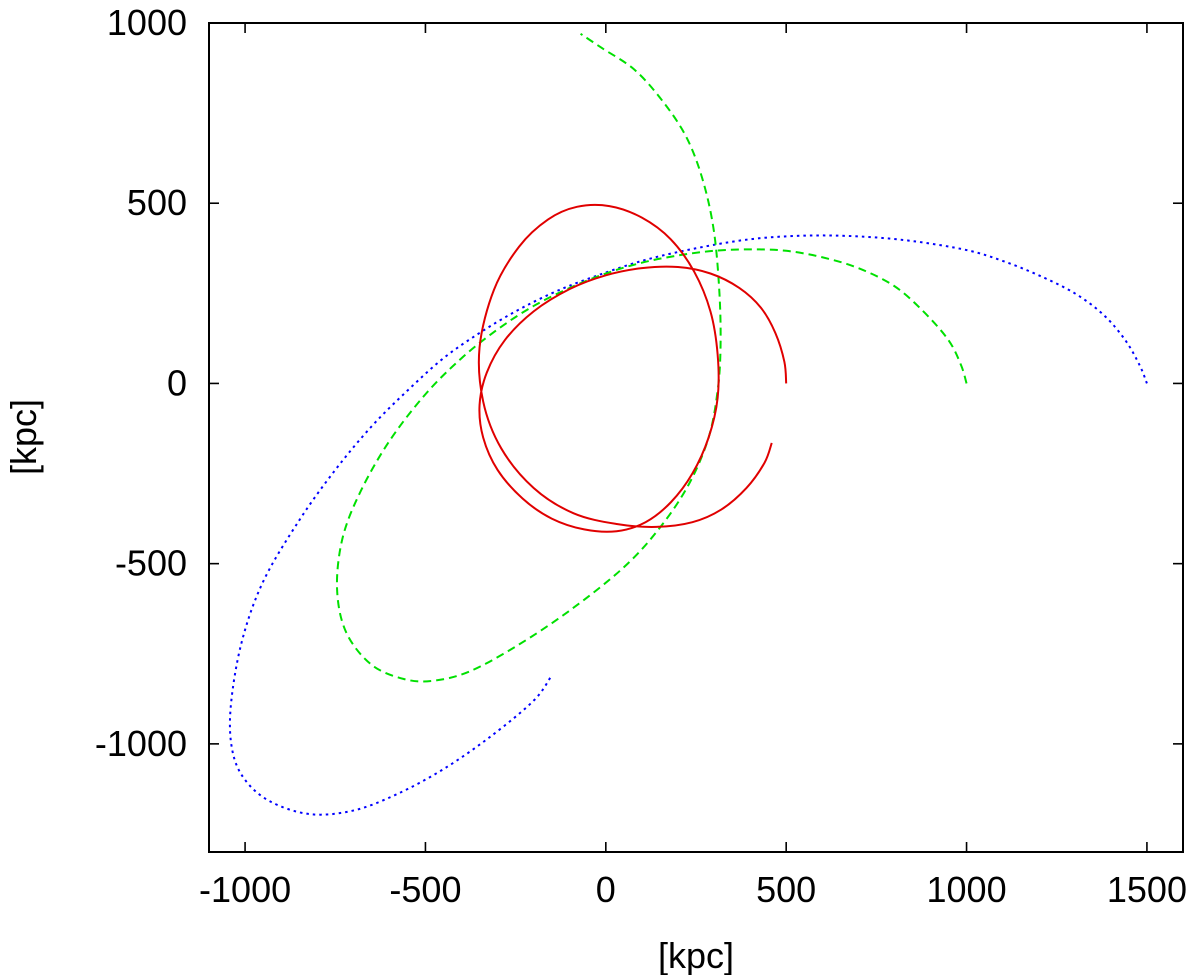 The width and height of the screenshot is (1200, 975). I want to click on x-tick-label: 1000, so click(967, 889).